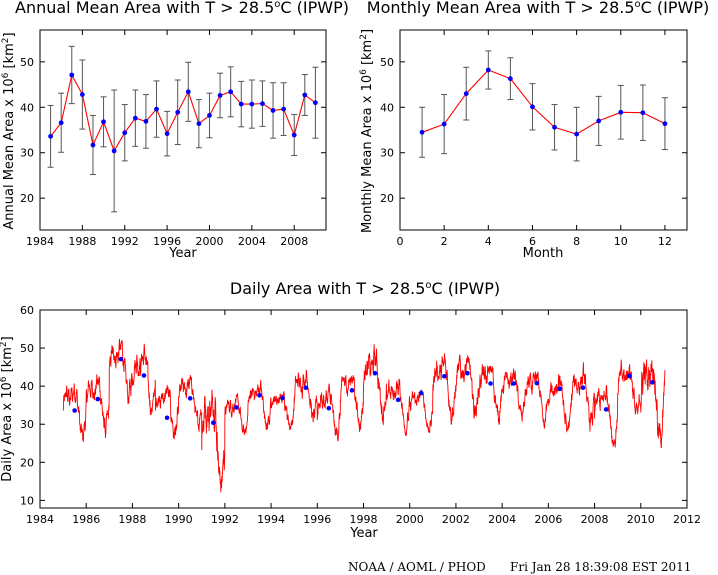 Image resolution: width=718 pixels, height=575 pixels. I want to click on monthly-y-axis-label: Monthly Mean Area x 106 [km2], so click(367, 131).